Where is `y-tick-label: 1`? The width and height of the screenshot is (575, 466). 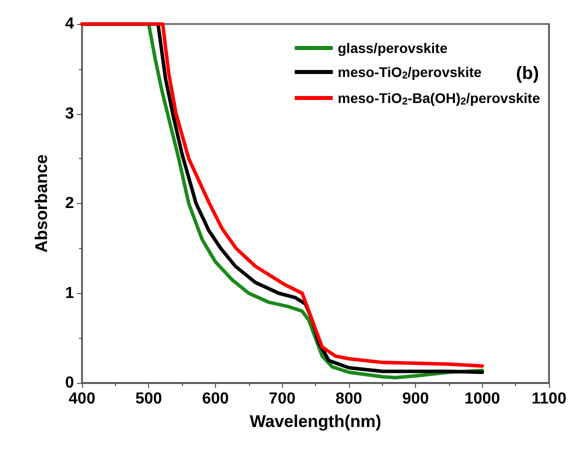 y-tick-label: 1 is located at coordinates (69, 293).